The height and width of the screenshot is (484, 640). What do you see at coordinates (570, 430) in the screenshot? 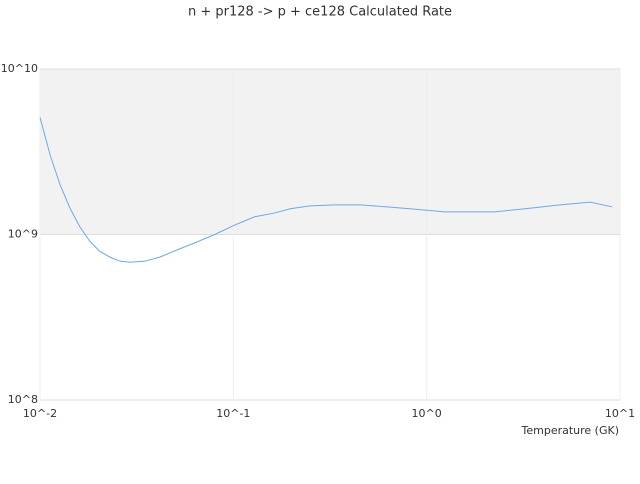
I see `x-axis-label: Temperature (GK)` at bounding box center [570, 430].